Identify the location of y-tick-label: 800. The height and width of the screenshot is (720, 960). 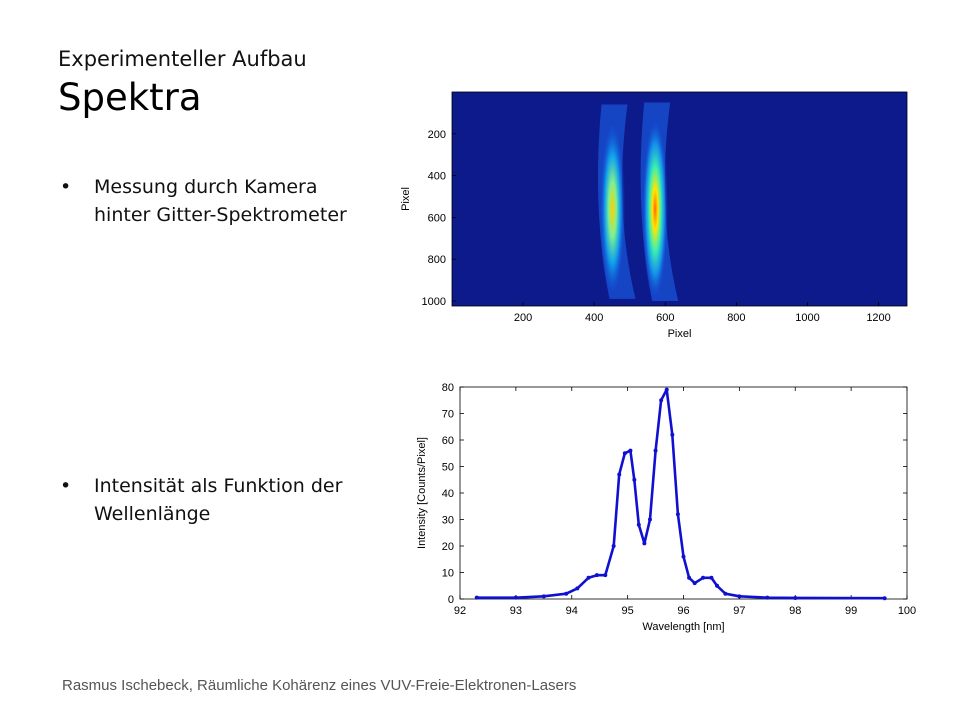
(437, 260).